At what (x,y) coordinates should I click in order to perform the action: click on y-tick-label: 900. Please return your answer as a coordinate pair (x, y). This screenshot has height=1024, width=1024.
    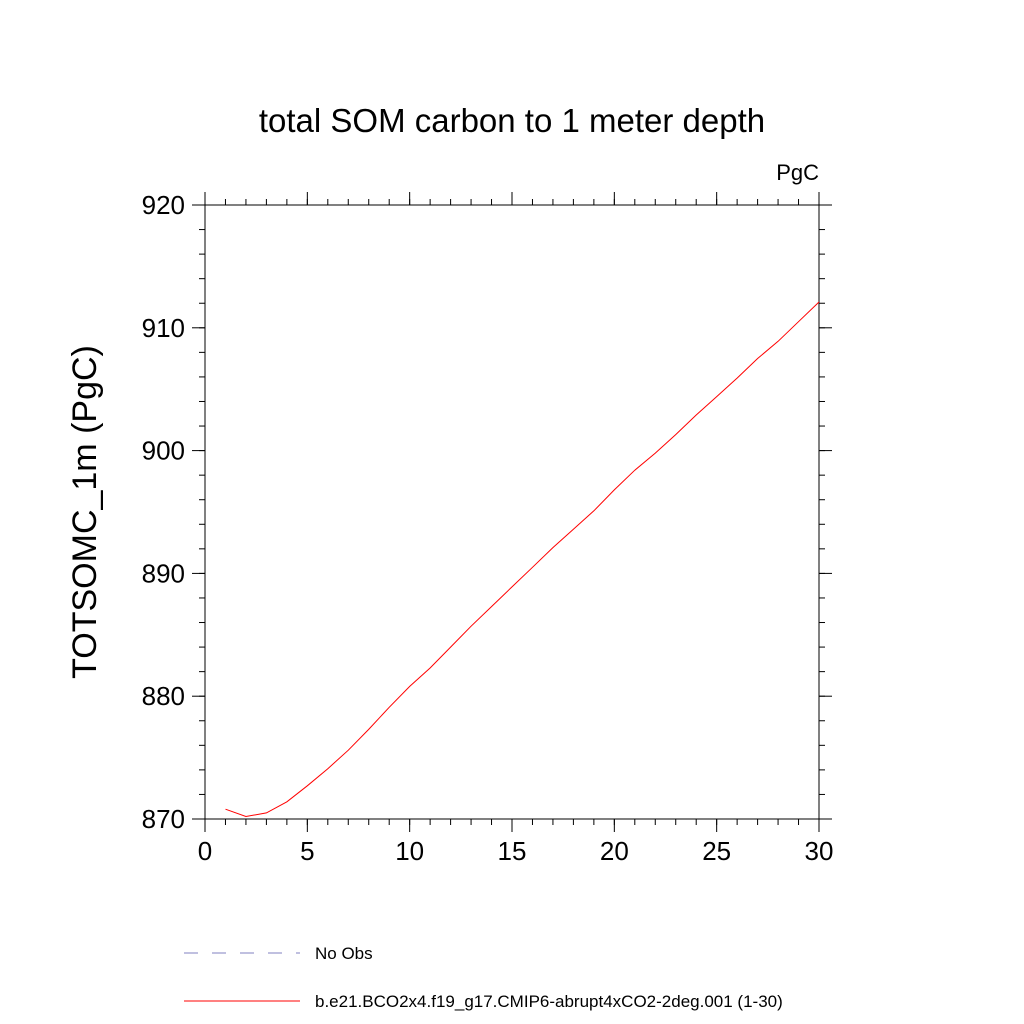
    Looking at the image, I should click on (163, 451).